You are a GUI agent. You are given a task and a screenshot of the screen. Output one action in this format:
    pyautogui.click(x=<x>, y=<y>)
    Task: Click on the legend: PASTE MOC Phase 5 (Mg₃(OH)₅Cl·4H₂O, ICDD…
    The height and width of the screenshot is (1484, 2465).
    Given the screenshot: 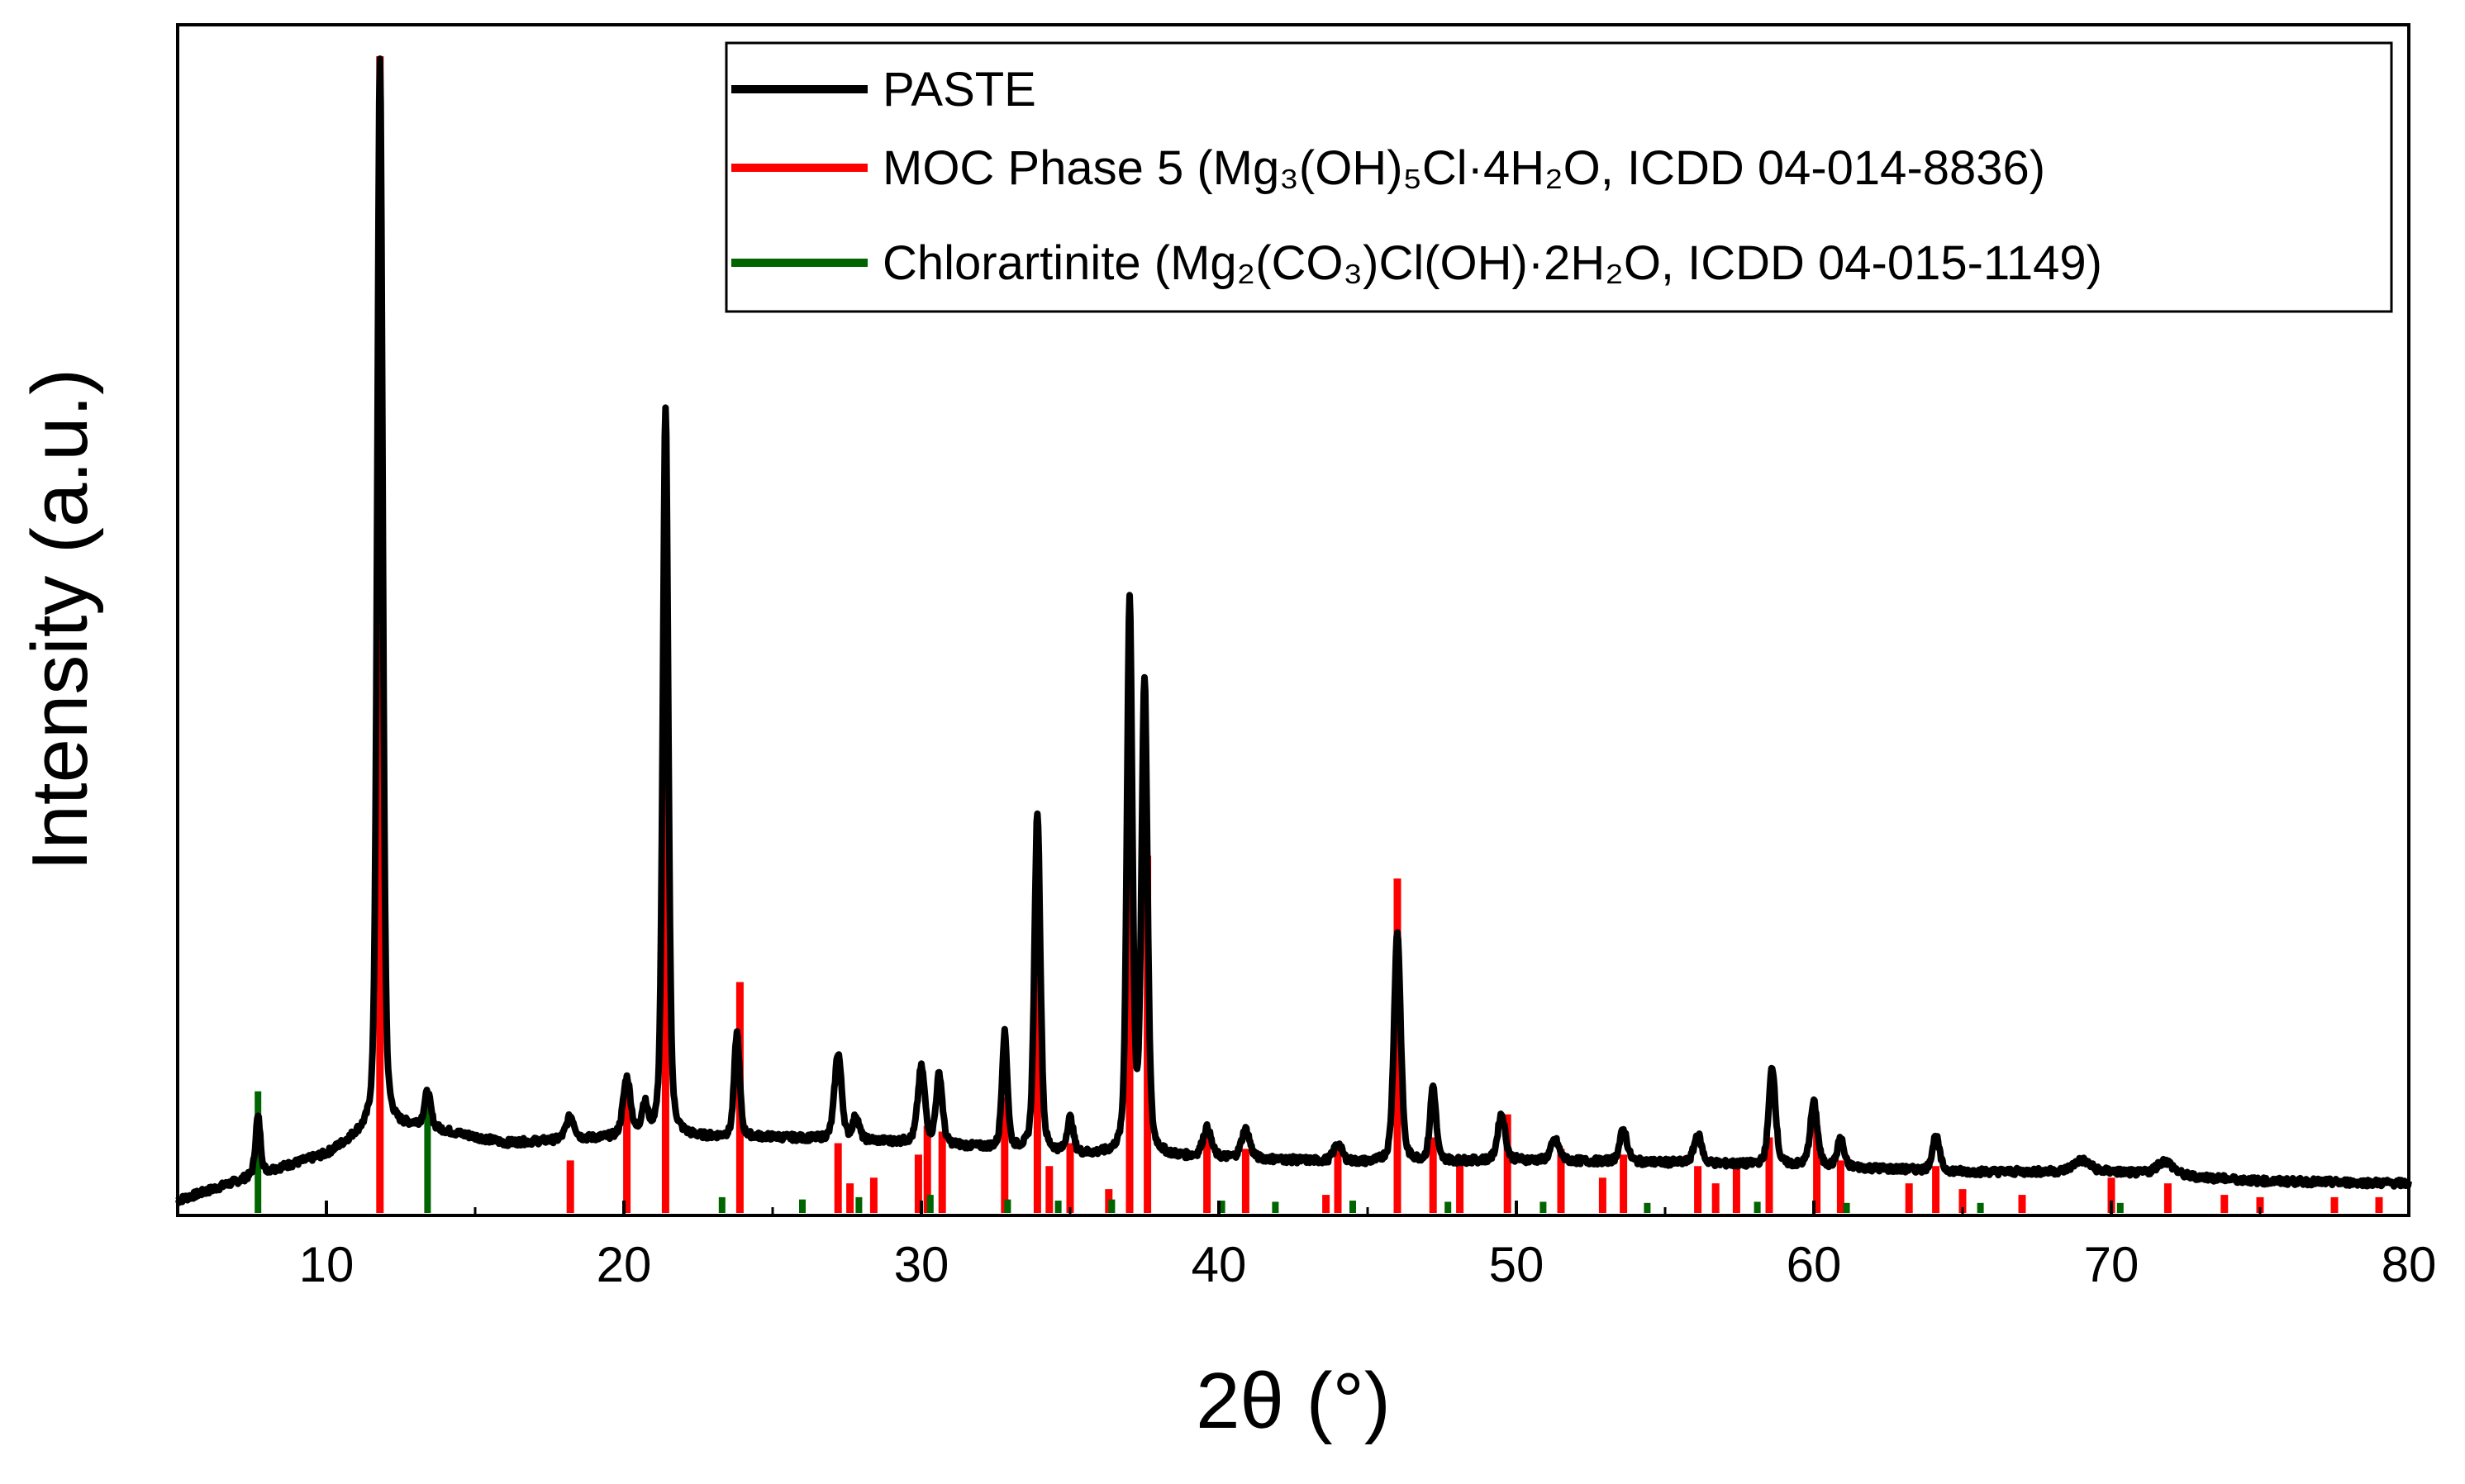 What is the action you would take?
    pyautogui.click(x=1559, y=177)
    